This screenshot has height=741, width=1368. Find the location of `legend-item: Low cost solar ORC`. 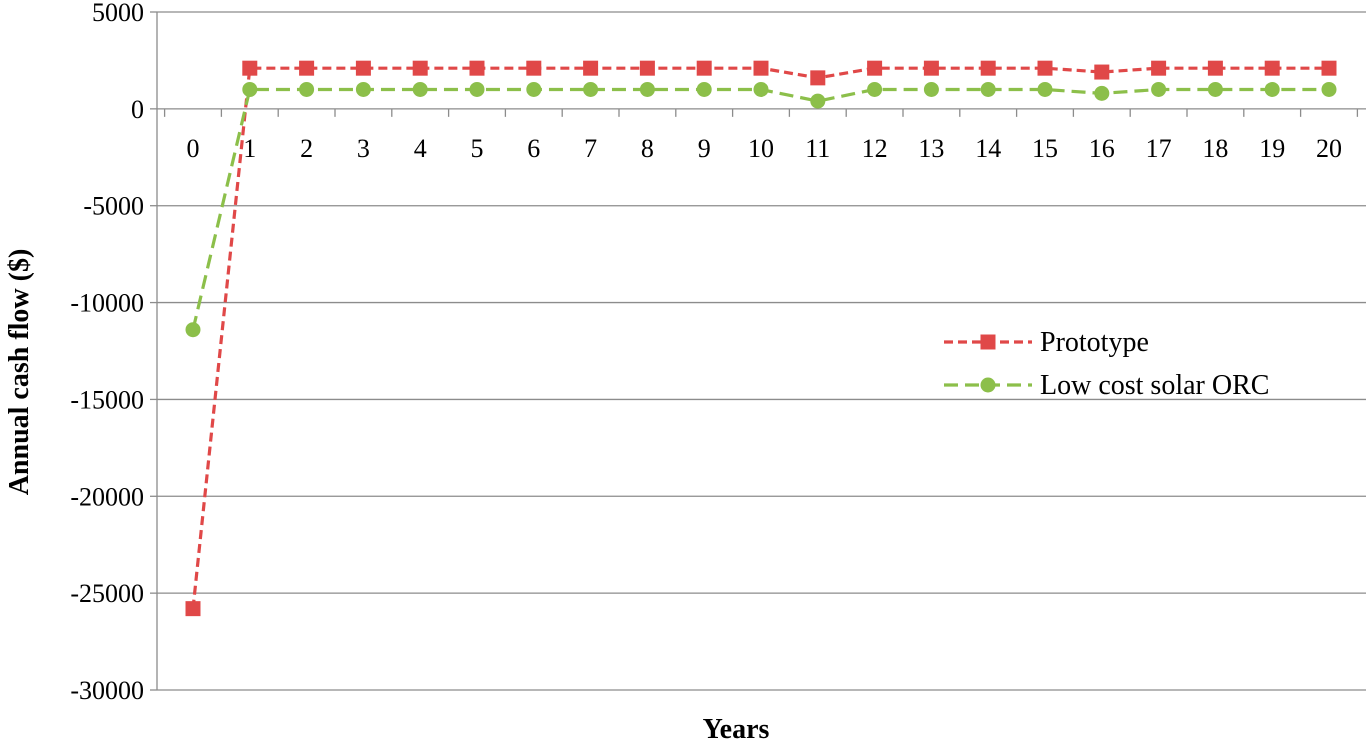

legend-item: Low cost solar ORC is located at coordinates (1106, 385).